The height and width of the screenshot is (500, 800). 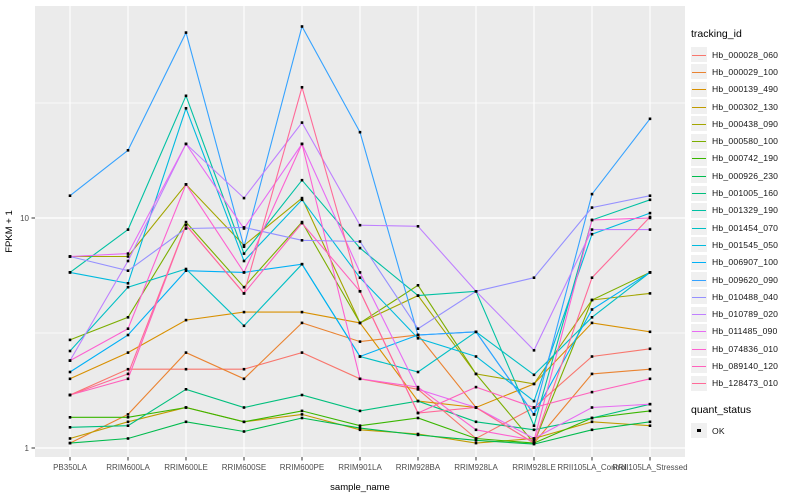 I want to click on legend-row: Hb_001329_190, so click(x=745, y=210).